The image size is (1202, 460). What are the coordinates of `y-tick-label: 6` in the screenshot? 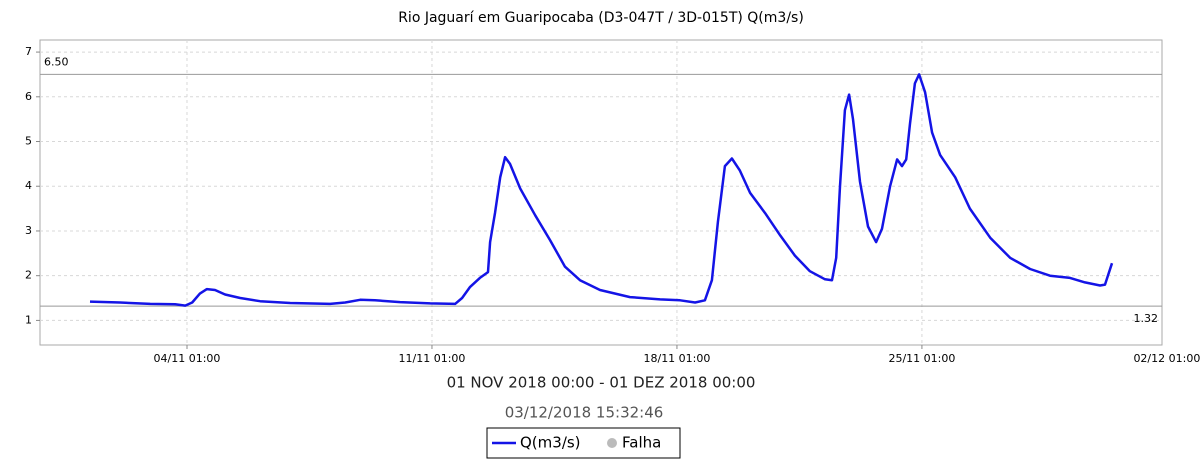 It's located at (28, 96).